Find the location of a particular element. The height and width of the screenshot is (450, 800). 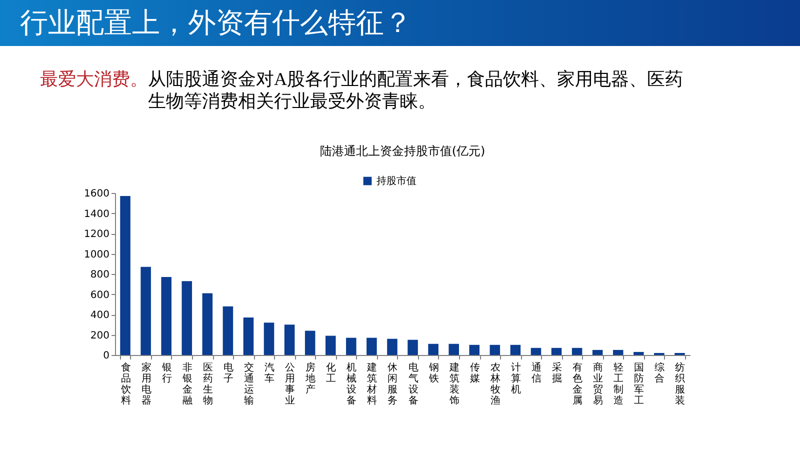

y-tick-label: 1000 is located at coordinates (97, 254).